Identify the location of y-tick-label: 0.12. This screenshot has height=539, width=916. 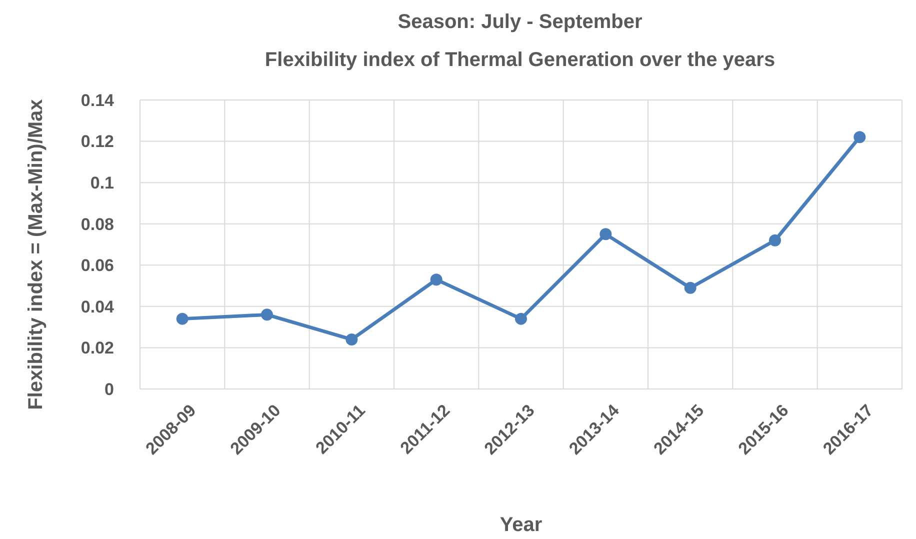
(97, 142).